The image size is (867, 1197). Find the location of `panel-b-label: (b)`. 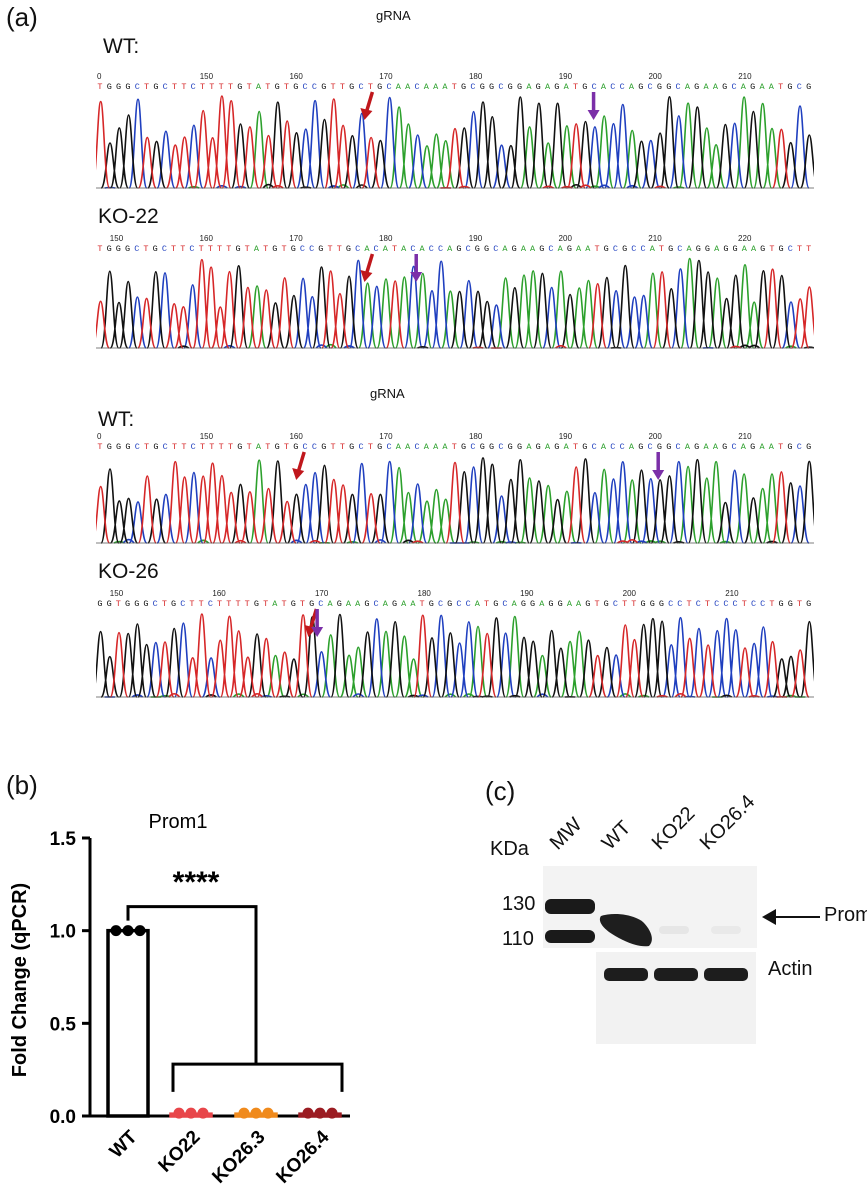

panel-b-label: (b) is located at coordinates (22, 785).